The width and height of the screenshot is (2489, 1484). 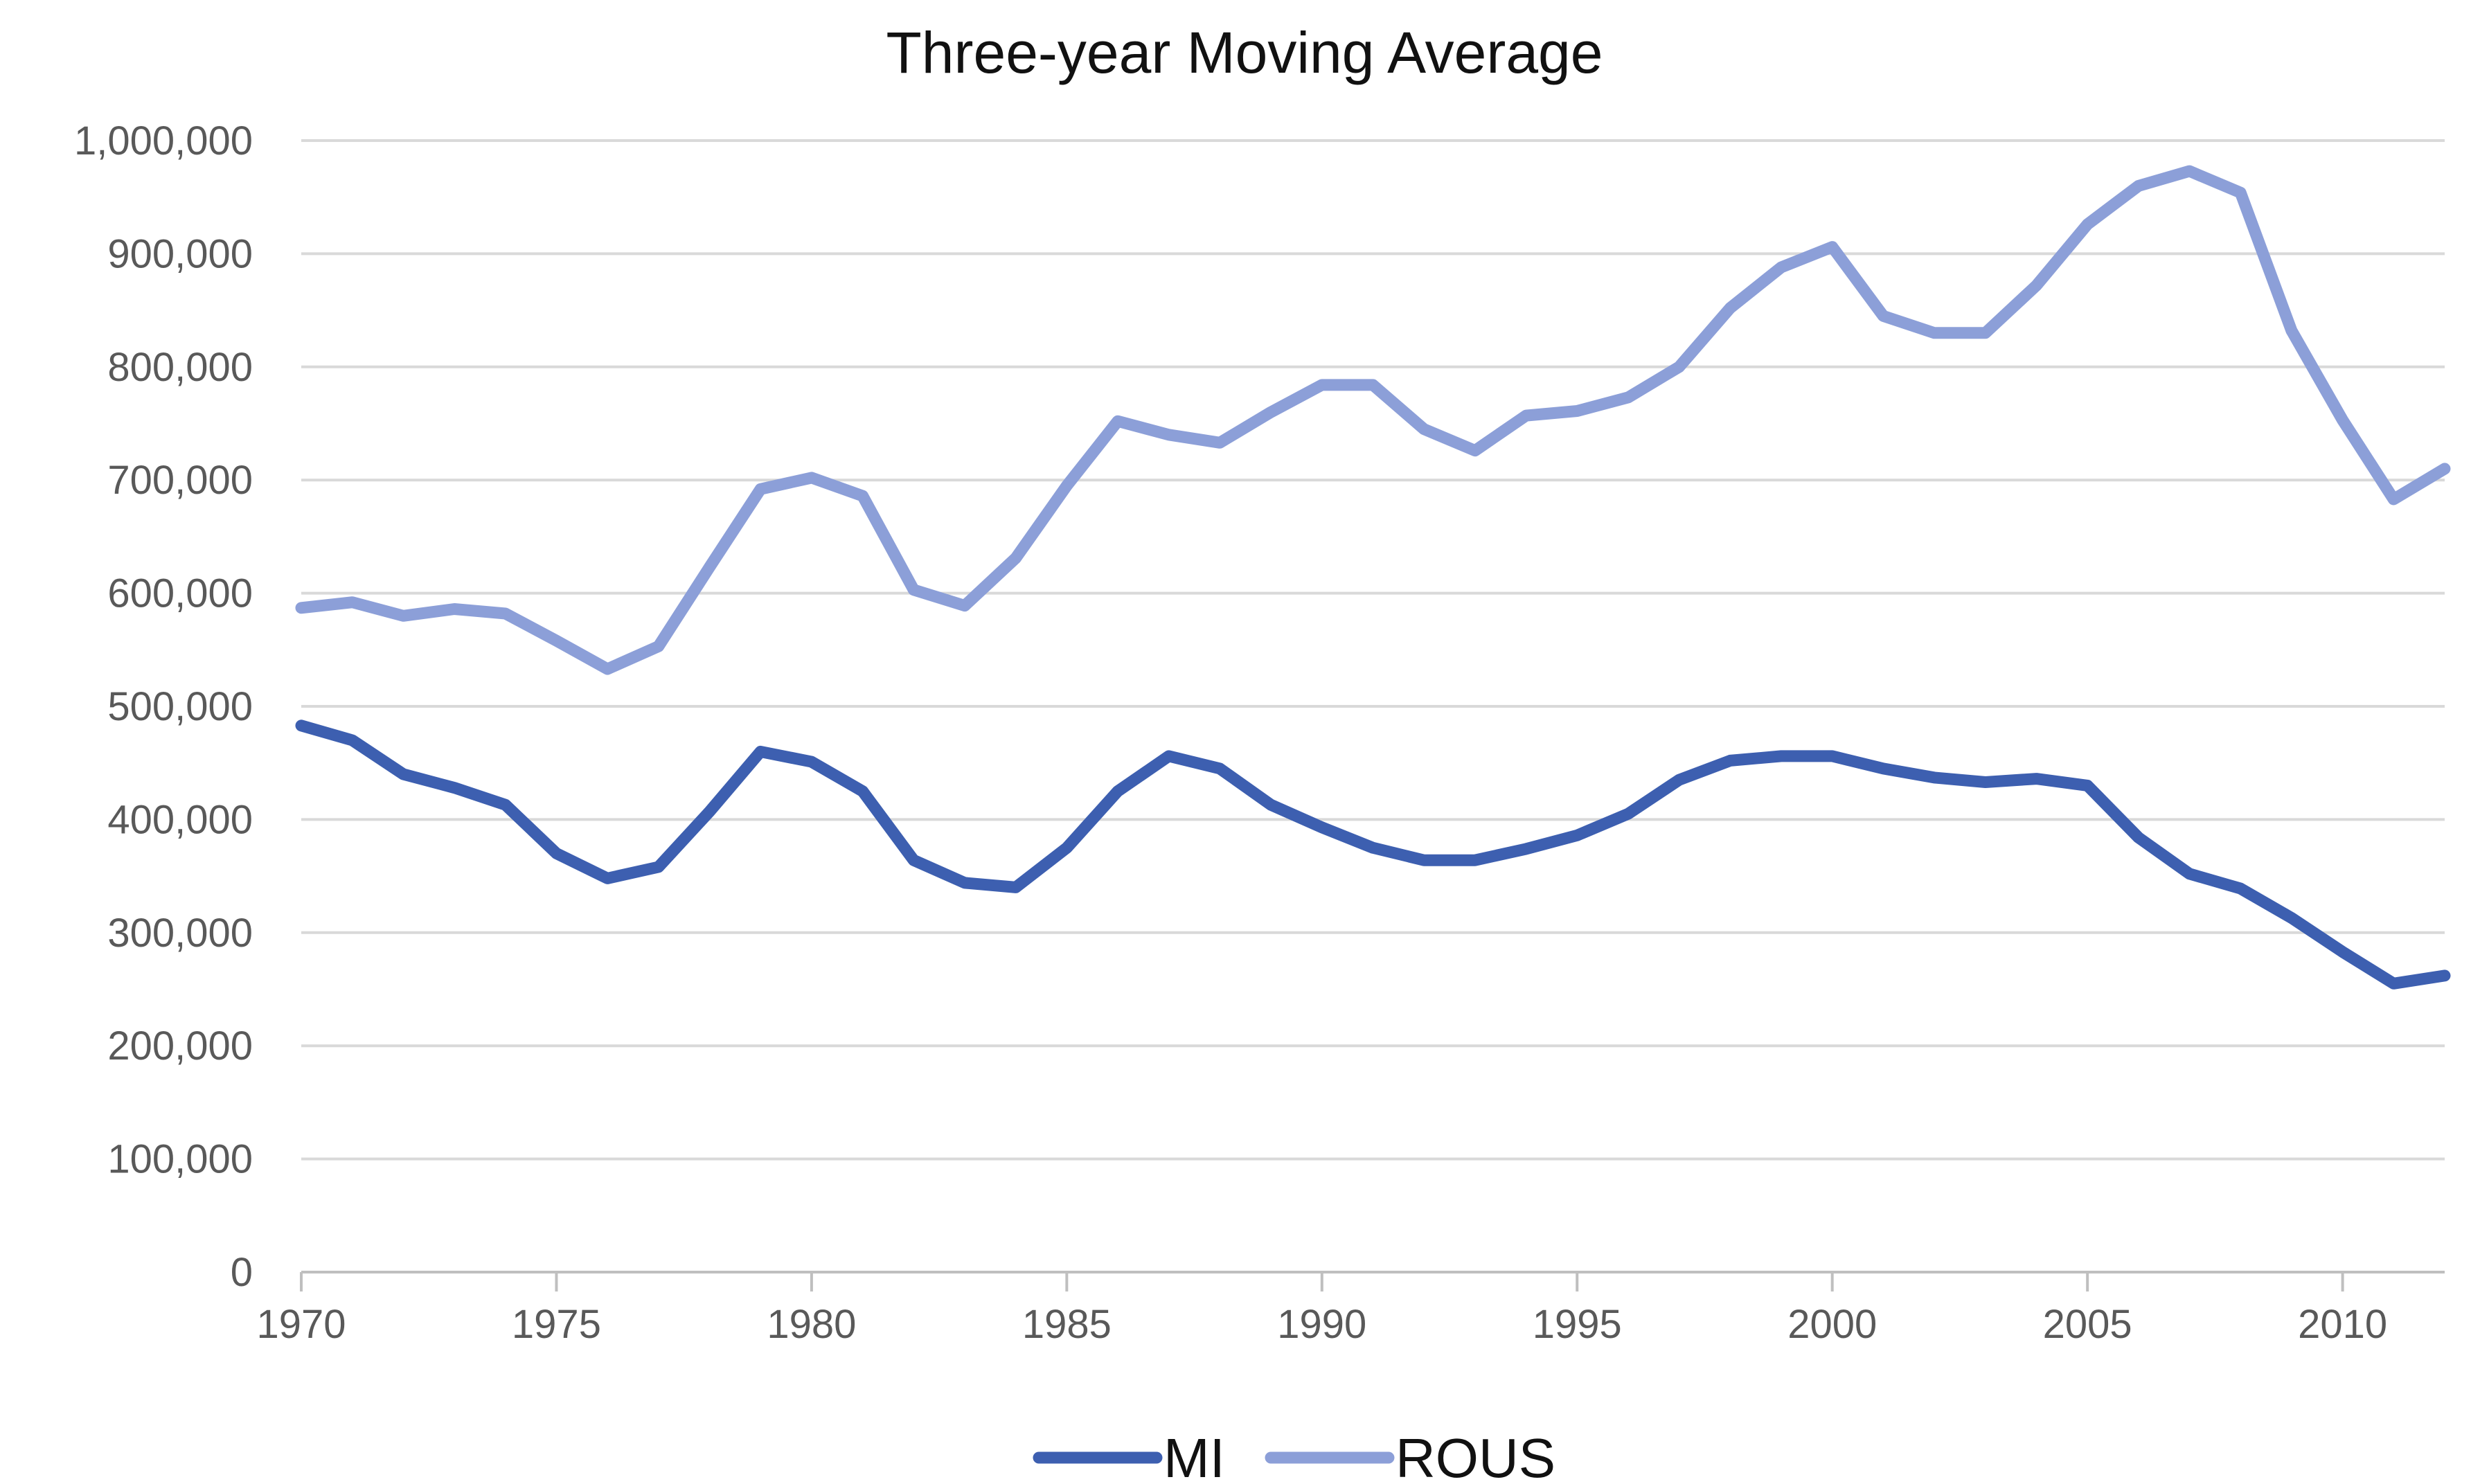 I want to click on y-tick-label: 200,000, so click(x=180, y=1046).